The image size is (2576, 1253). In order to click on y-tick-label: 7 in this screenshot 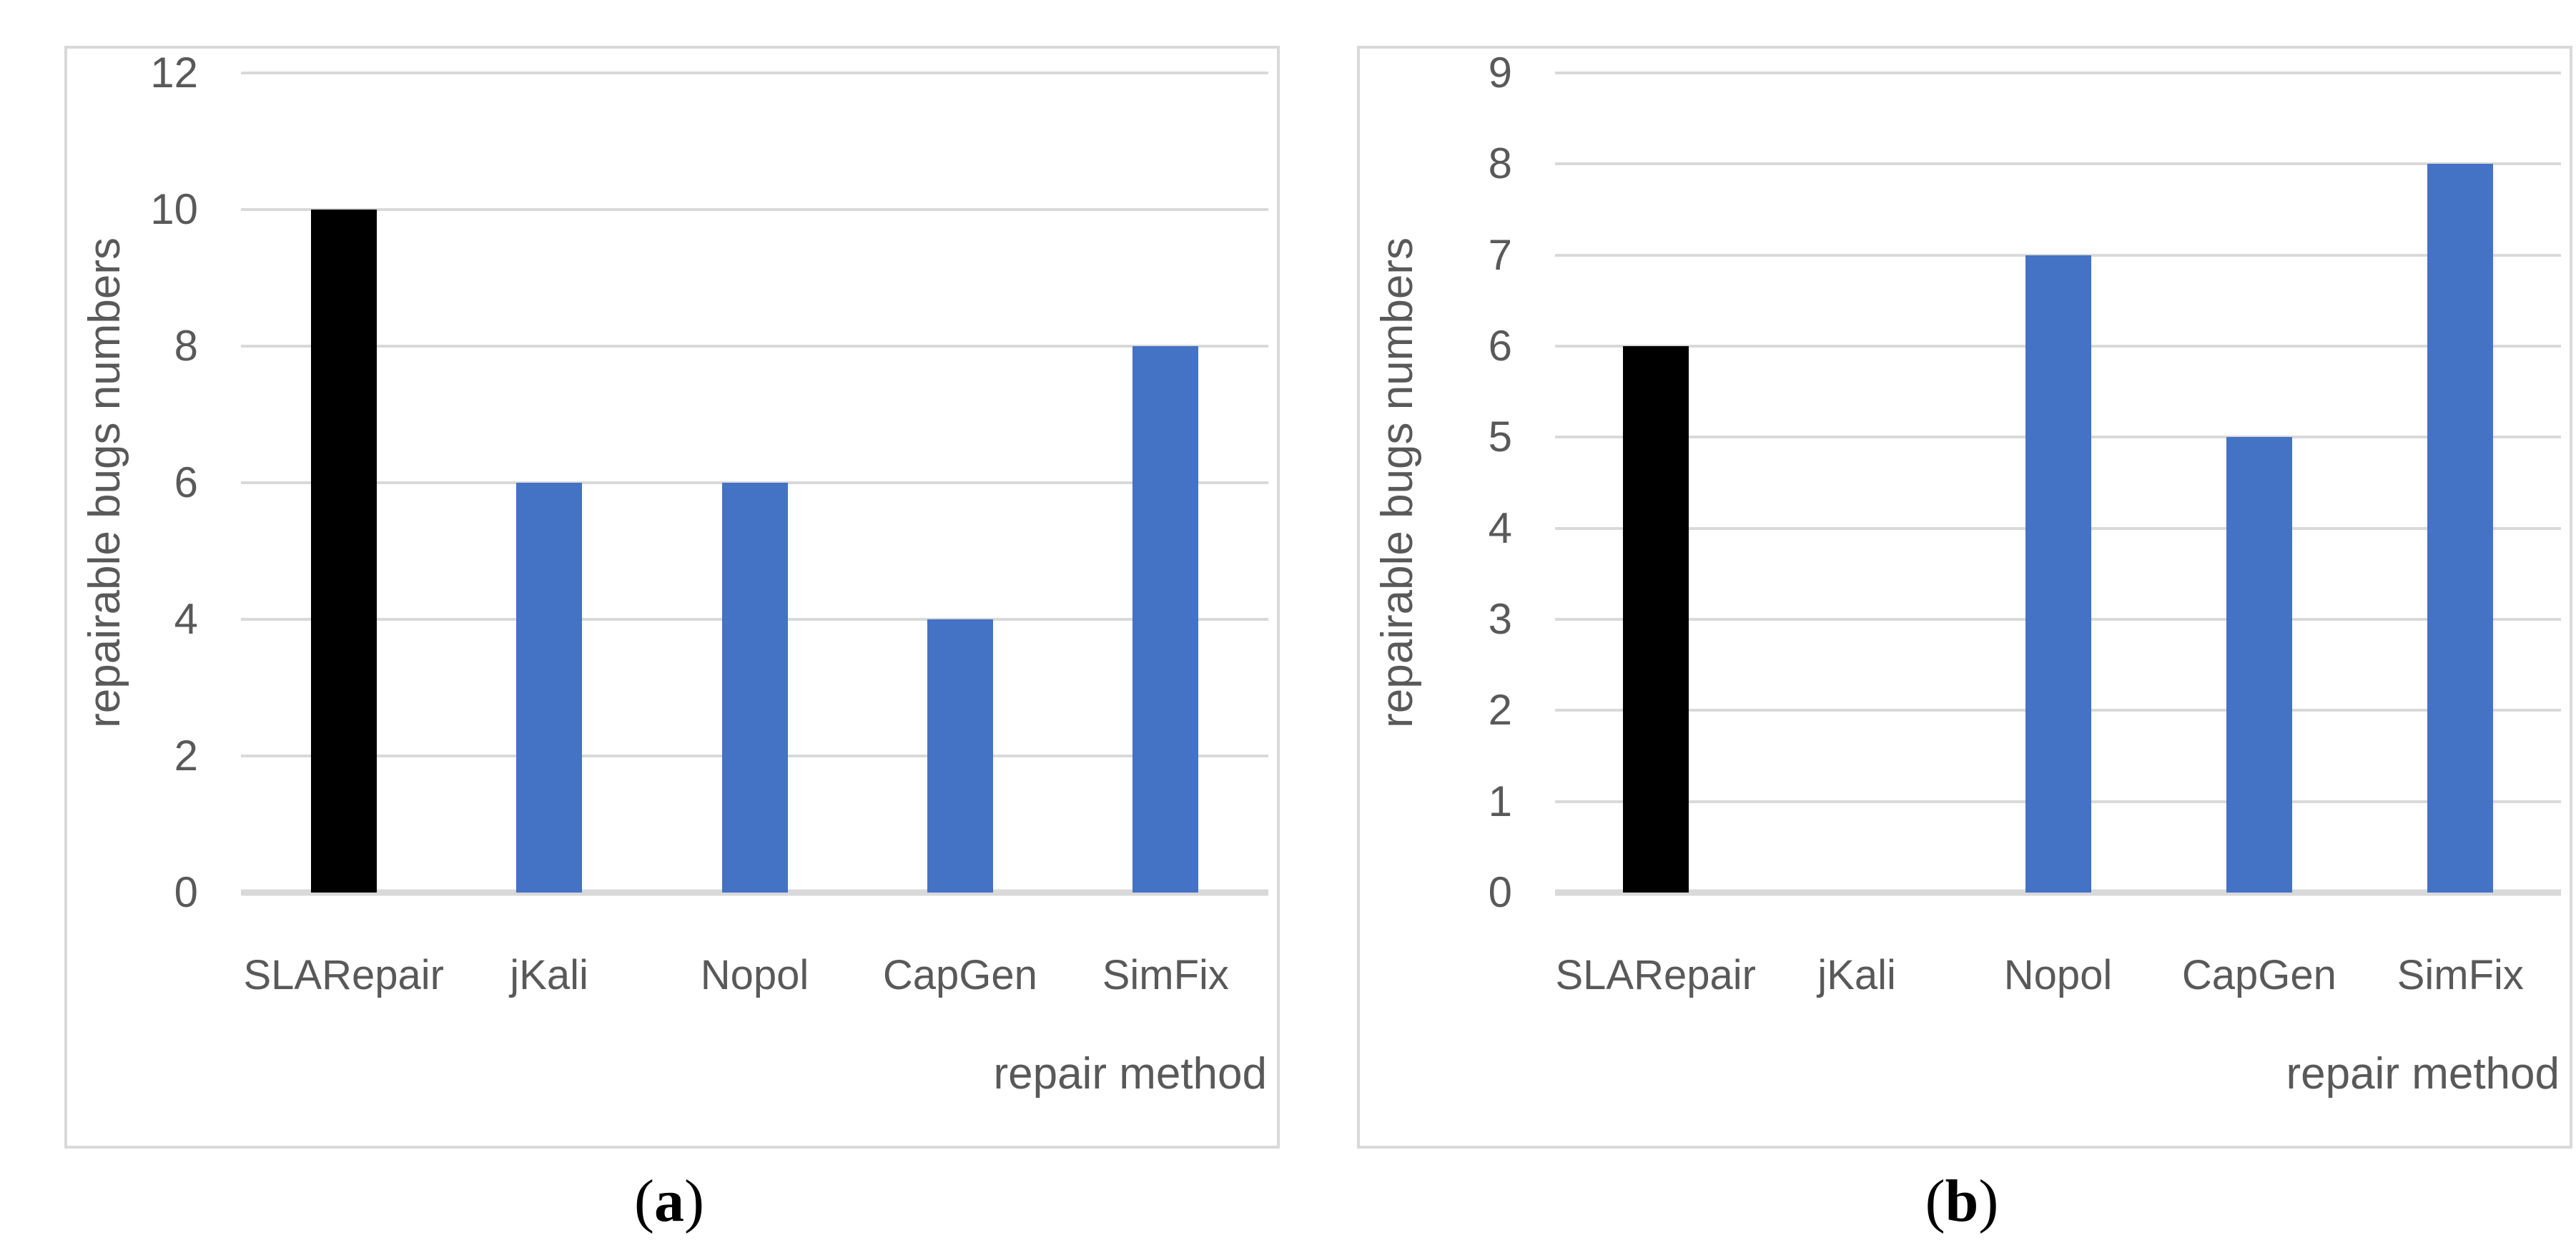, I will do `click(1500, 254)`.